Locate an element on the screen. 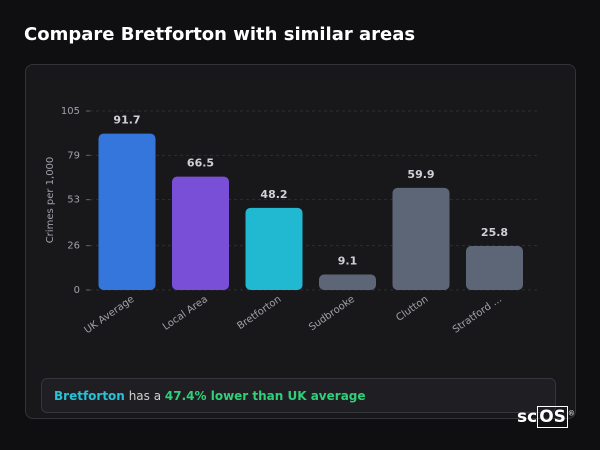  y-tick-label: 53 is located at coordinates (73, 200).